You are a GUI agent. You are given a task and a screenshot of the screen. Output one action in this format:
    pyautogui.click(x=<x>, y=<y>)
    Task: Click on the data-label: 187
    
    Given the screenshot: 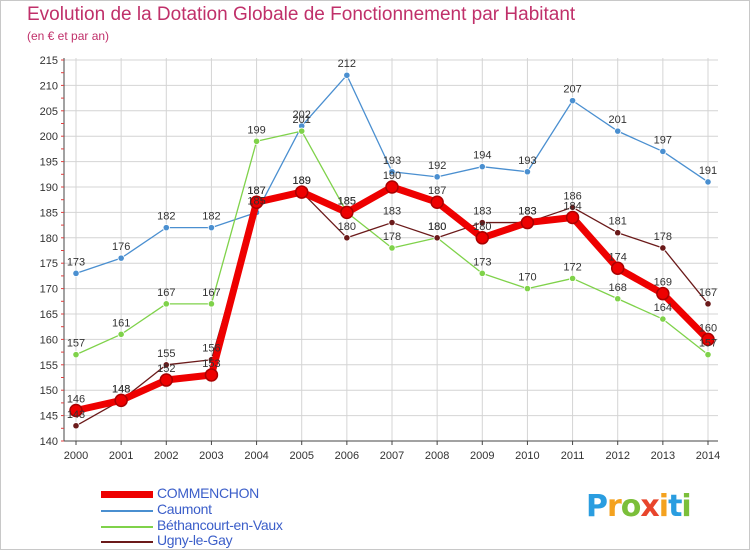 What is the action you would take?
    pyautogui.click(x=437, y=191)
    